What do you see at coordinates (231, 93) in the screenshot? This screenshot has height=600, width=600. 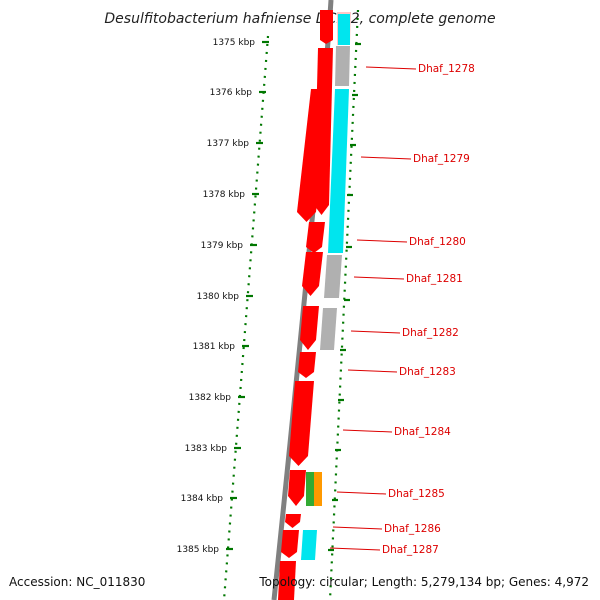 I see `ruler-tick-label: 1376 kbp` at bounding box center [231, 93].